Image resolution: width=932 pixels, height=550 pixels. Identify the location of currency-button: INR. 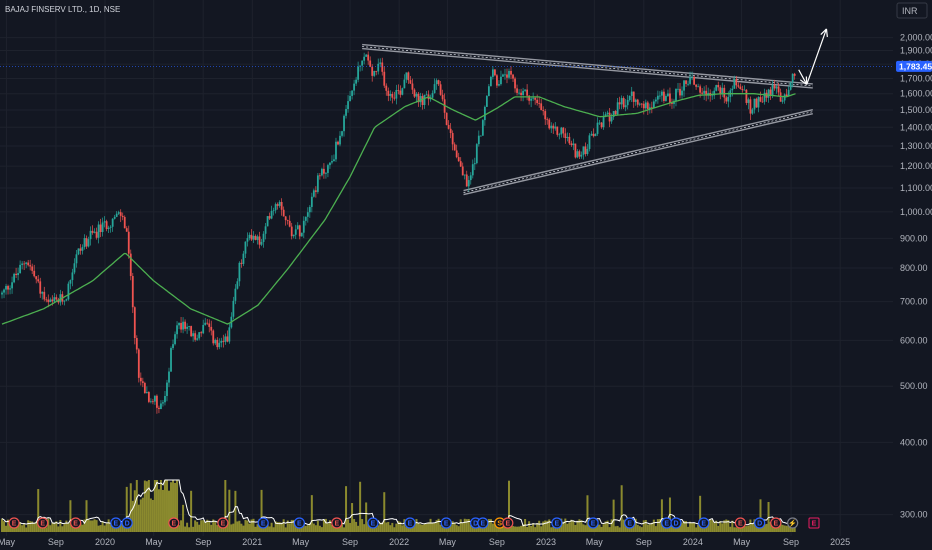
(912, 10).